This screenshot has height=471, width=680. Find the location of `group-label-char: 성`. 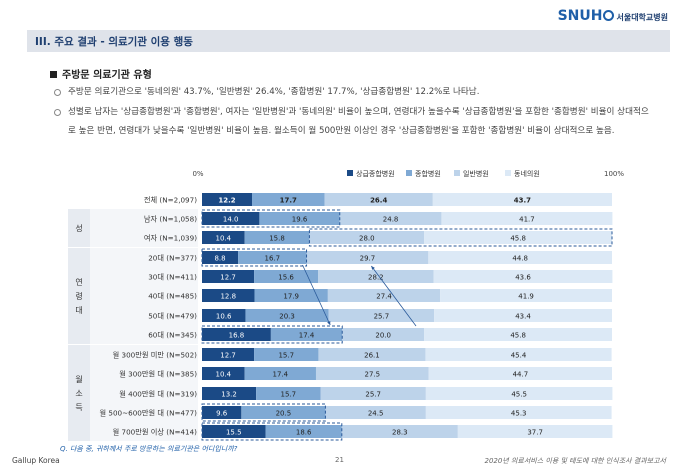

group-label-char: 성 is located at coordinates (78, 228).